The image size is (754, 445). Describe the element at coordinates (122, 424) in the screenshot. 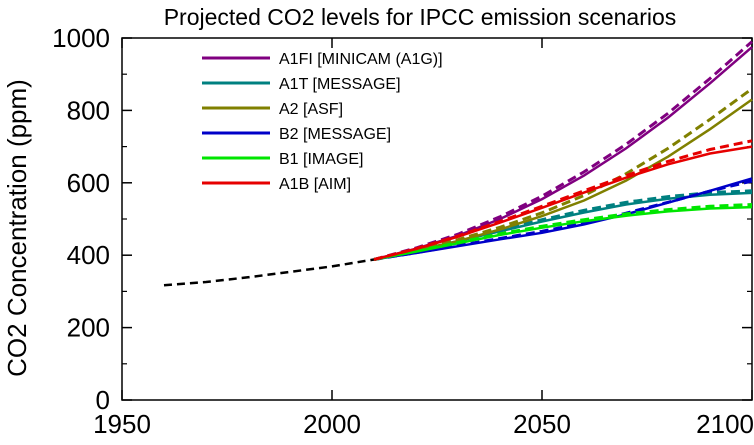

I see `x-tick-label-1950: 1950` at that location.